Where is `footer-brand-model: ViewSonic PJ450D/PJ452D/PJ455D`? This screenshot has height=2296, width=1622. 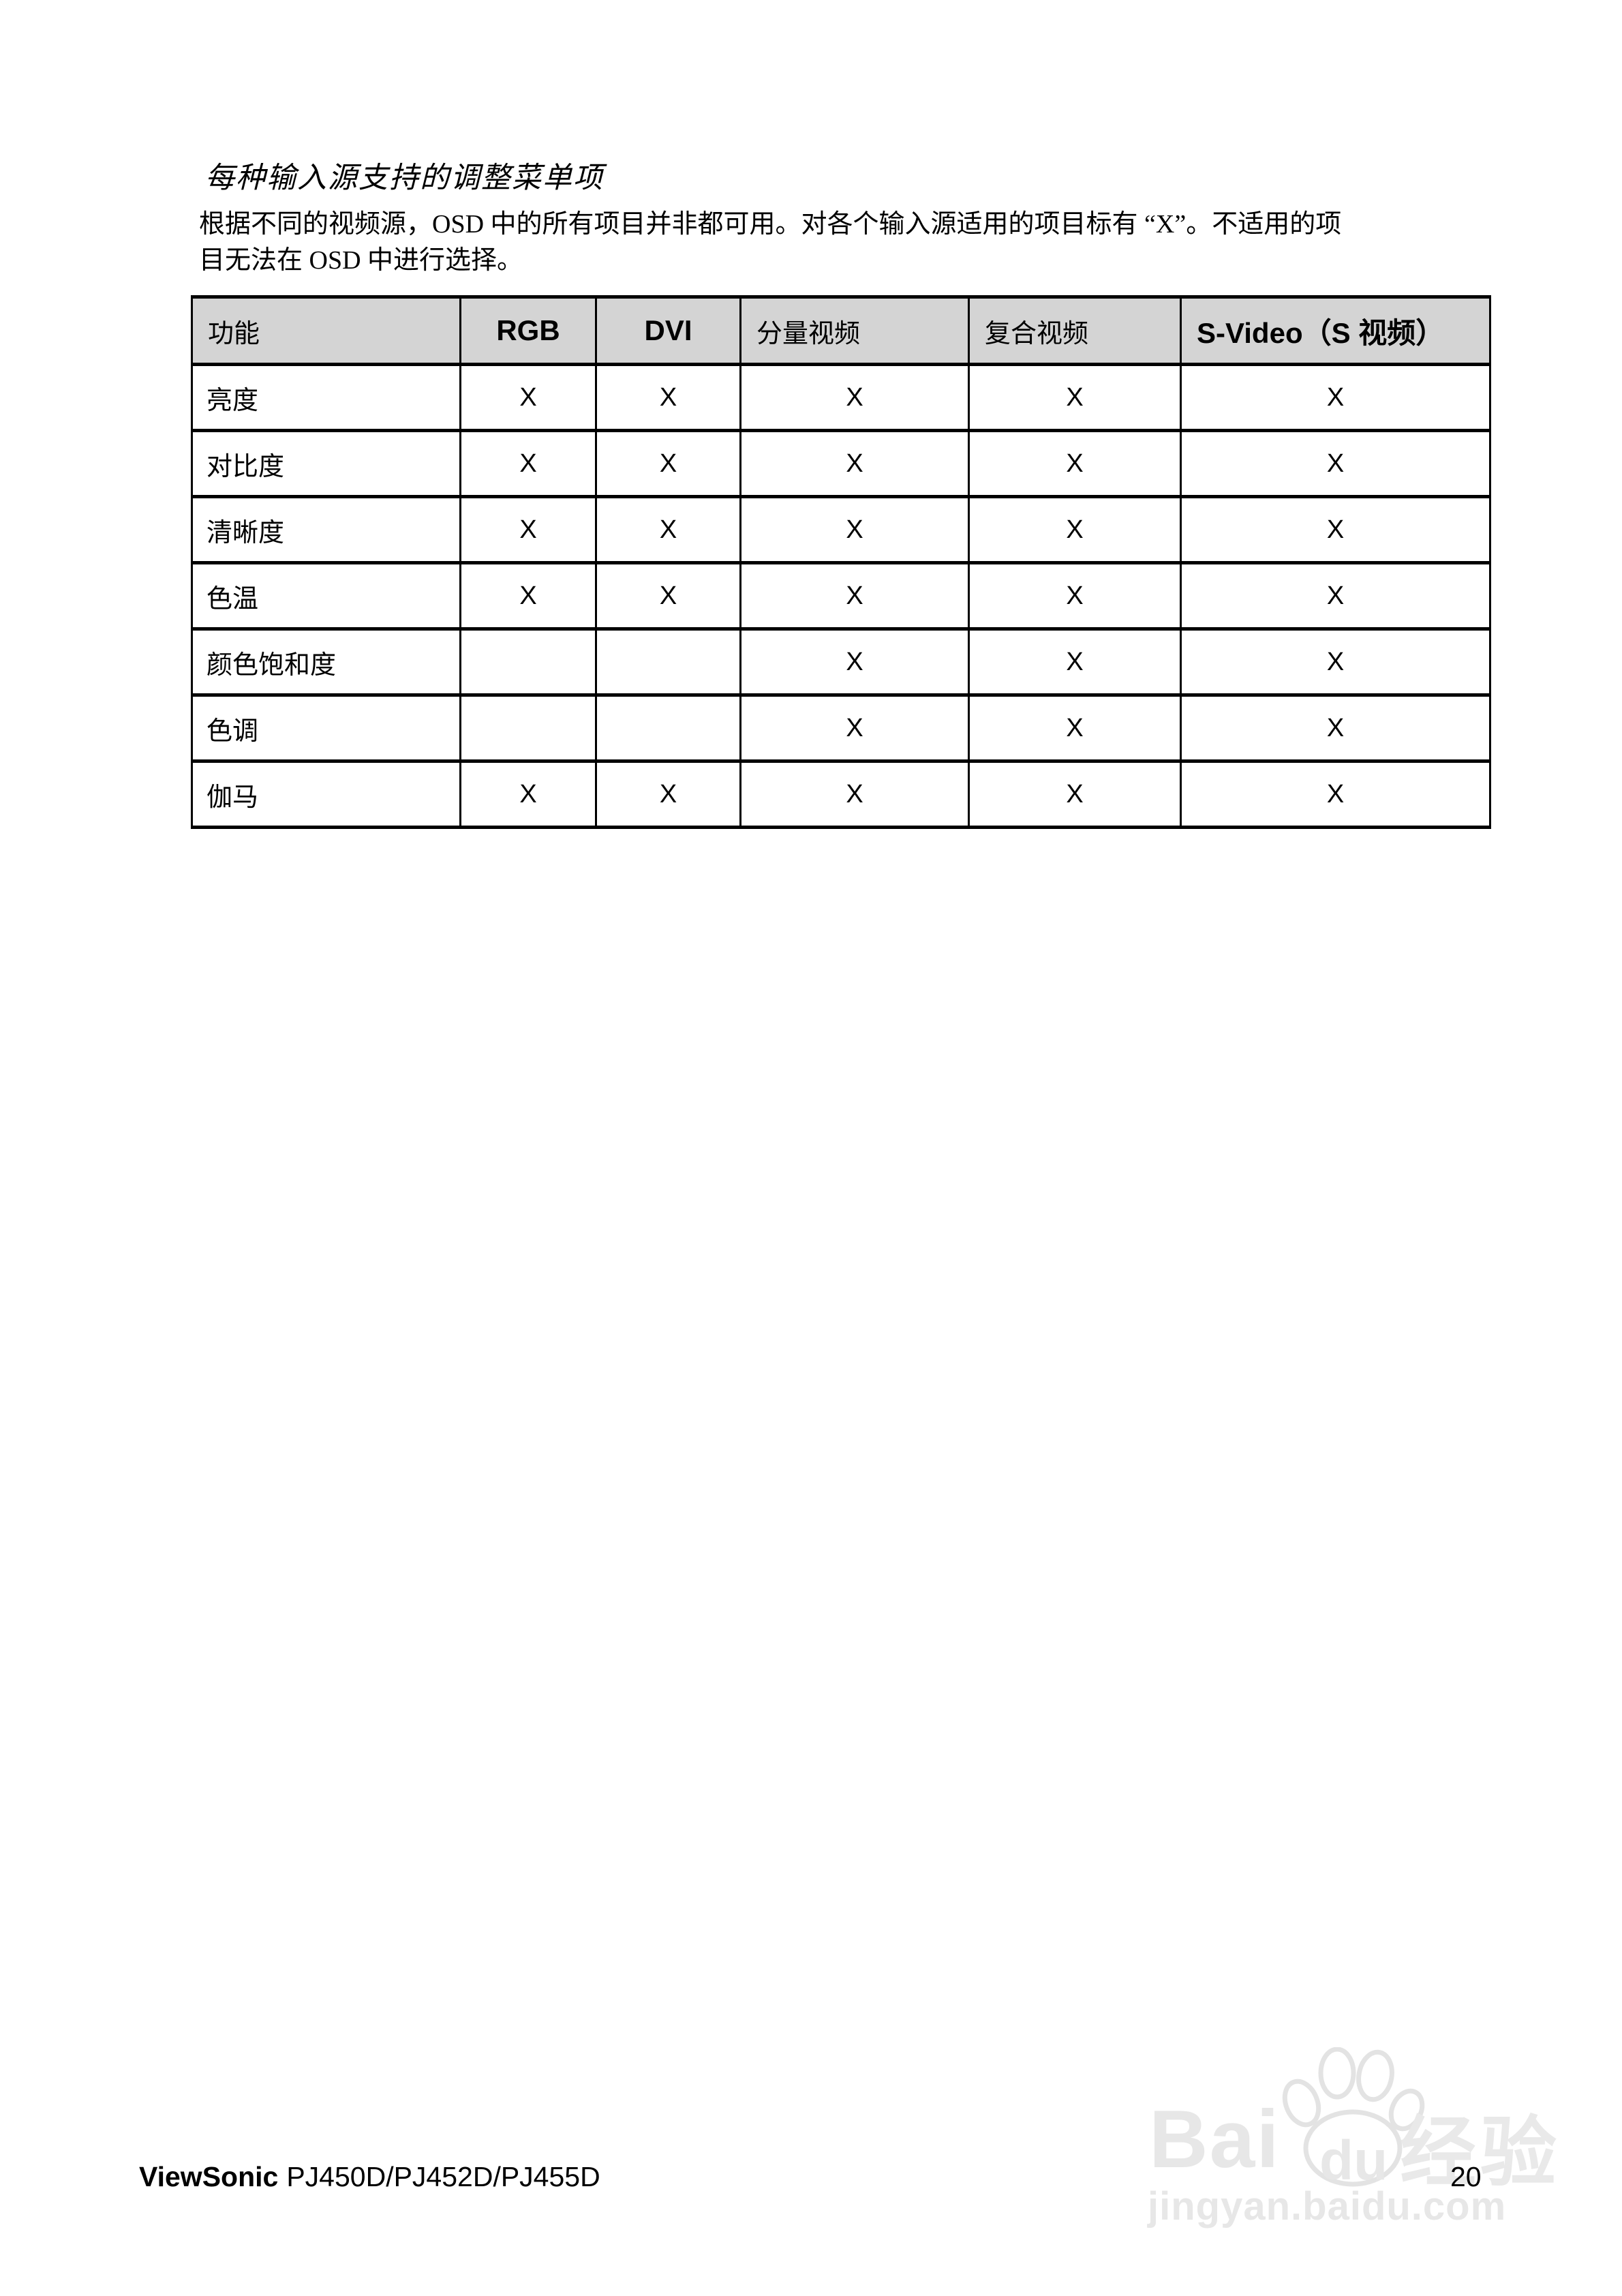 footer-brand-model: ViewSonic PJ450D/PJ452D/PJ455D is located at coordinates (369, 2177).